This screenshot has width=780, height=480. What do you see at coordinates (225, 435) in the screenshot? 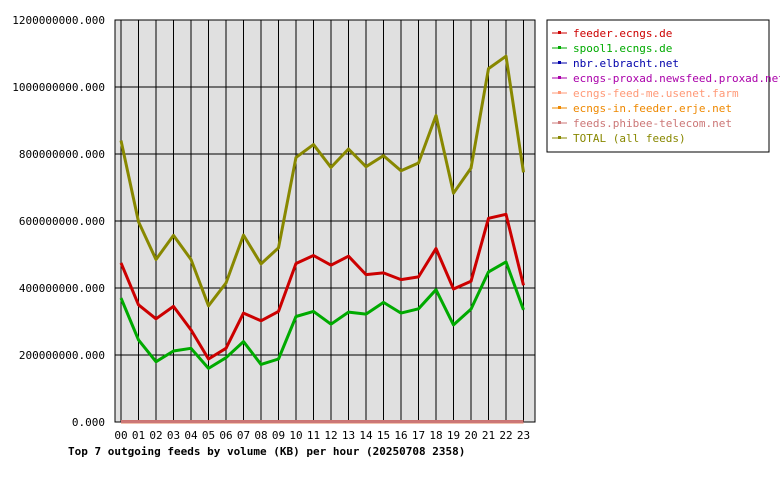
I see `x-tick-label: 06` at bounding box center [225, 435].